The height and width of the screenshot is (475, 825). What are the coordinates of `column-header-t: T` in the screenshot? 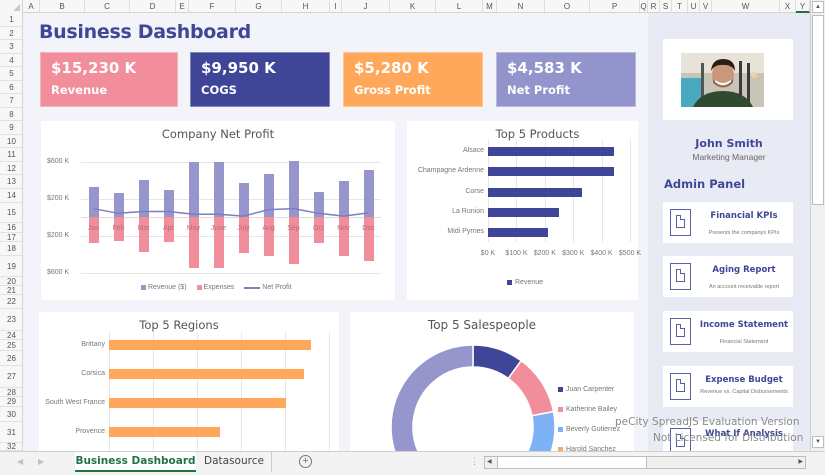 It's located at (680, 6).